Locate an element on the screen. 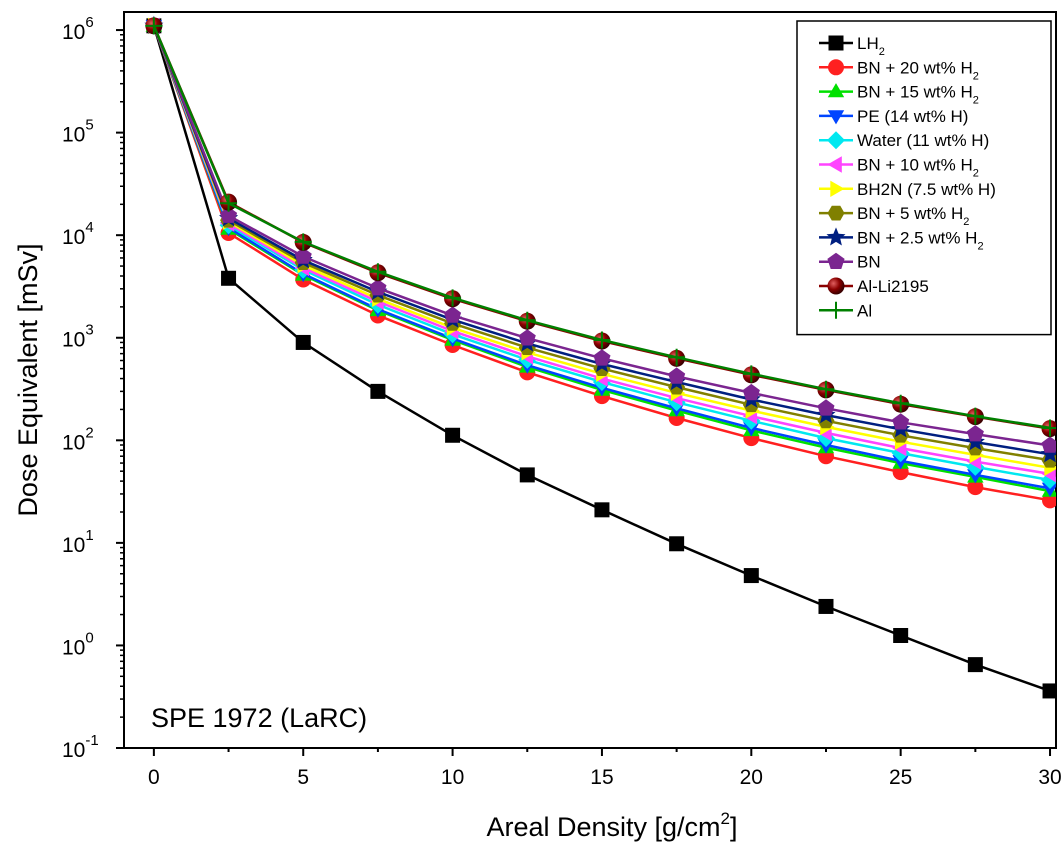  y-tick-label: 10⁴ is located at coordinates (78, 234).